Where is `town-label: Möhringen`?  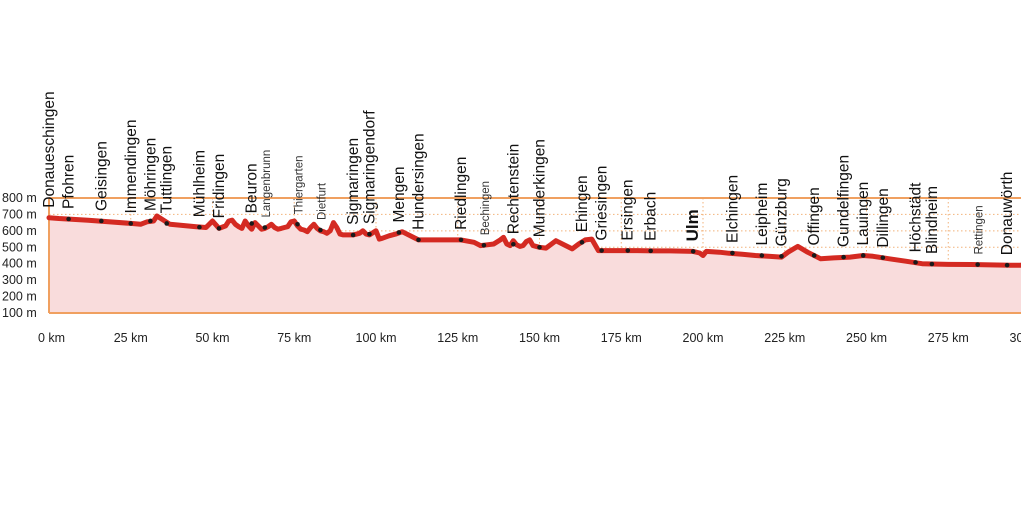
town-label: Möhringen is located at coordinates (150, 174).